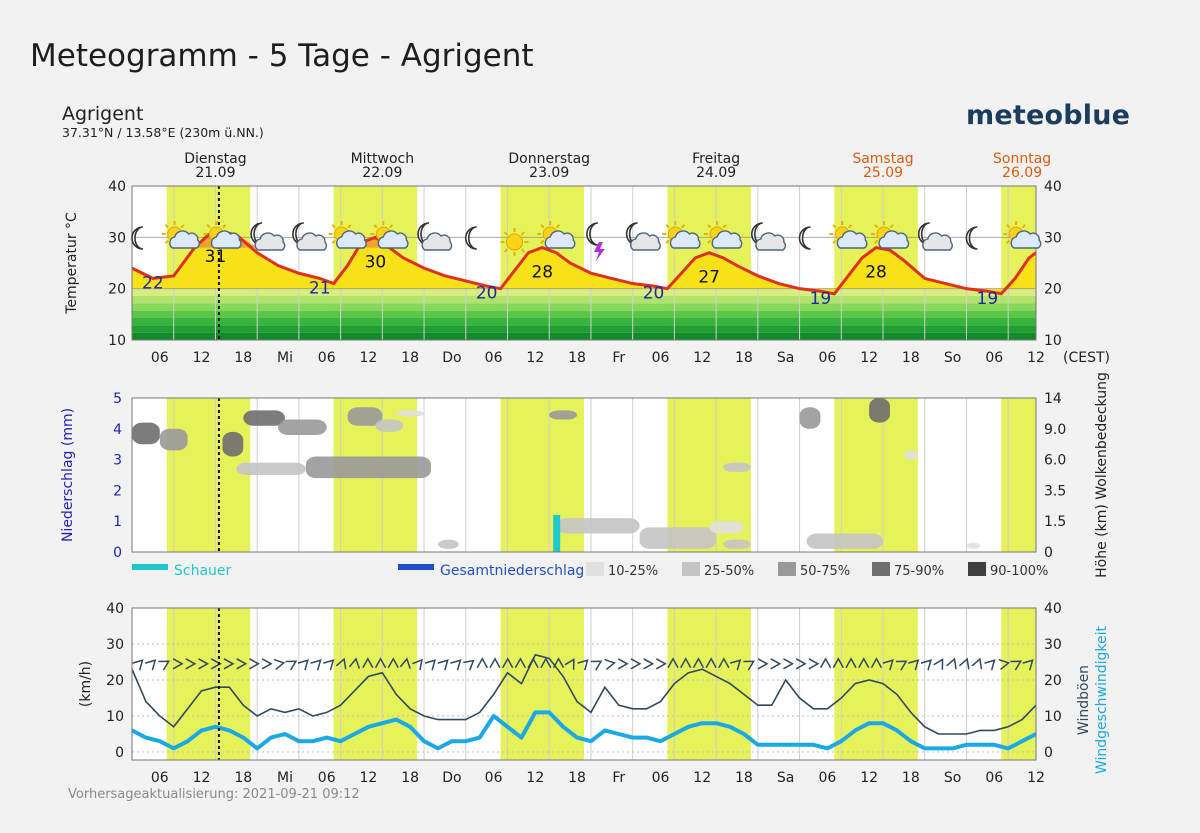 The width and height of the screenshot is (1200, 833). Describe the element at coordinates (1053, 717) in the screenshot. I see `y-tick-right: 10` at that location.